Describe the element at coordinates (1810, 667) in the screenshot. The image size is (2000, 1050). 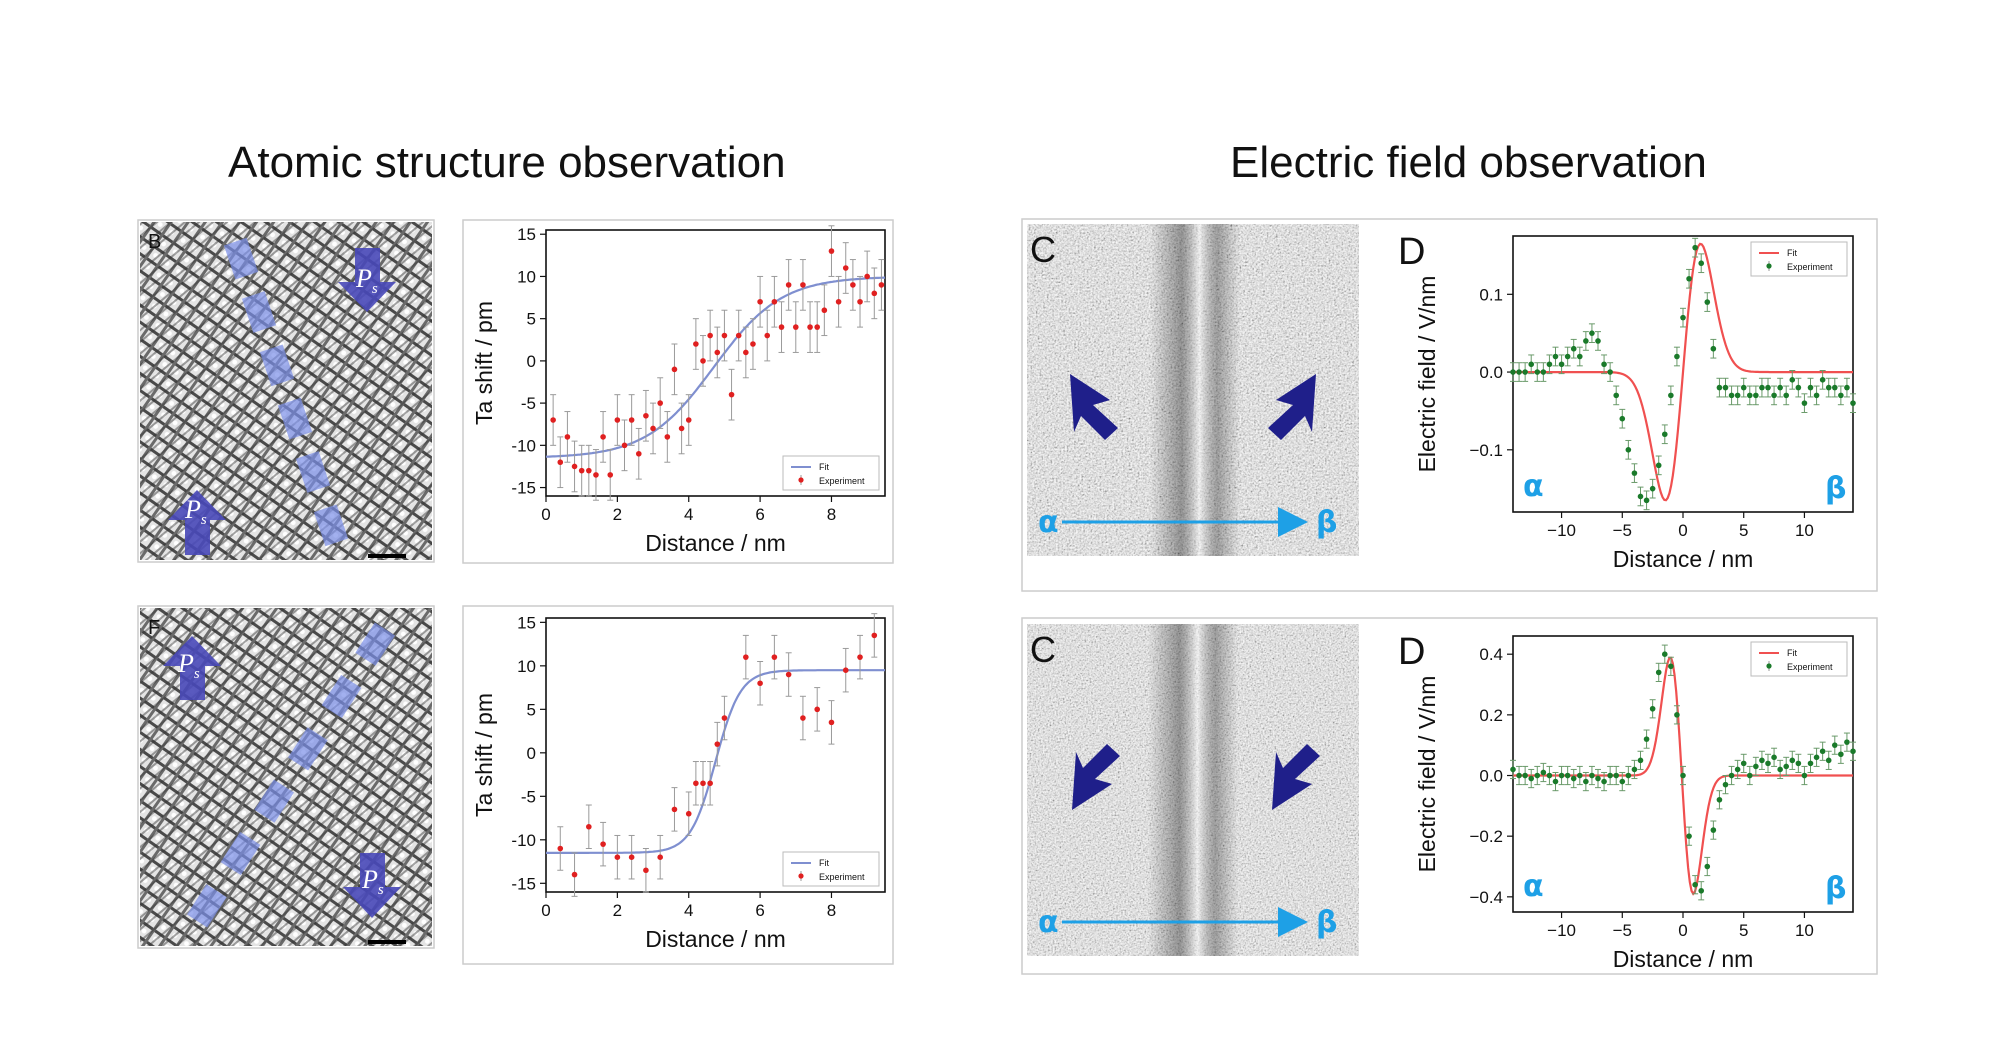
I see `legend-experiment-label: Experiment` at that location.